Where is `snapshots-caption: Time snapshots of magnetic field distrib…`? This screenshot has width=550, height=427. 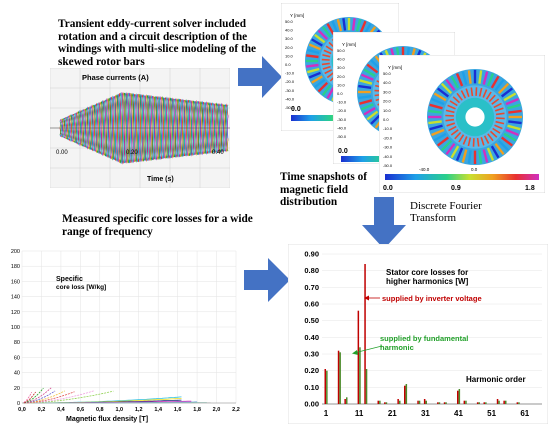 snapshots-caption: Time snapshots of magnetic field distrib… is located at coordinates (324, 190).